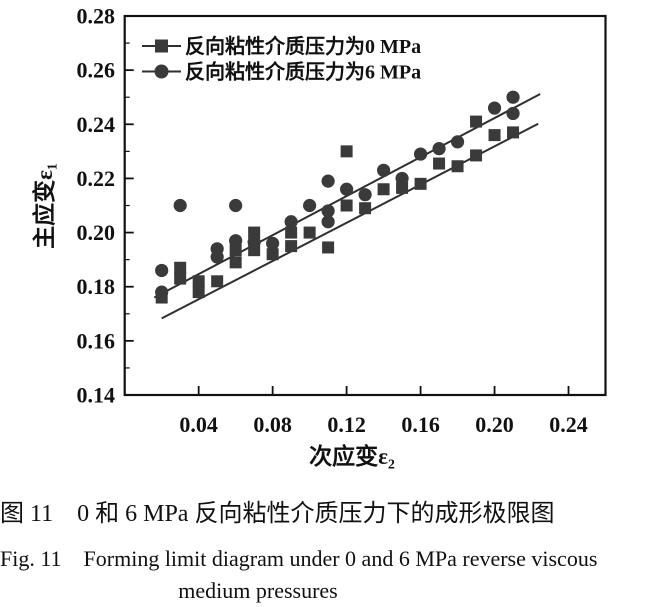  Describe the element at coordinates (96, 178) in the screenshot. I see `y-tick-label: 0.22` at that location.